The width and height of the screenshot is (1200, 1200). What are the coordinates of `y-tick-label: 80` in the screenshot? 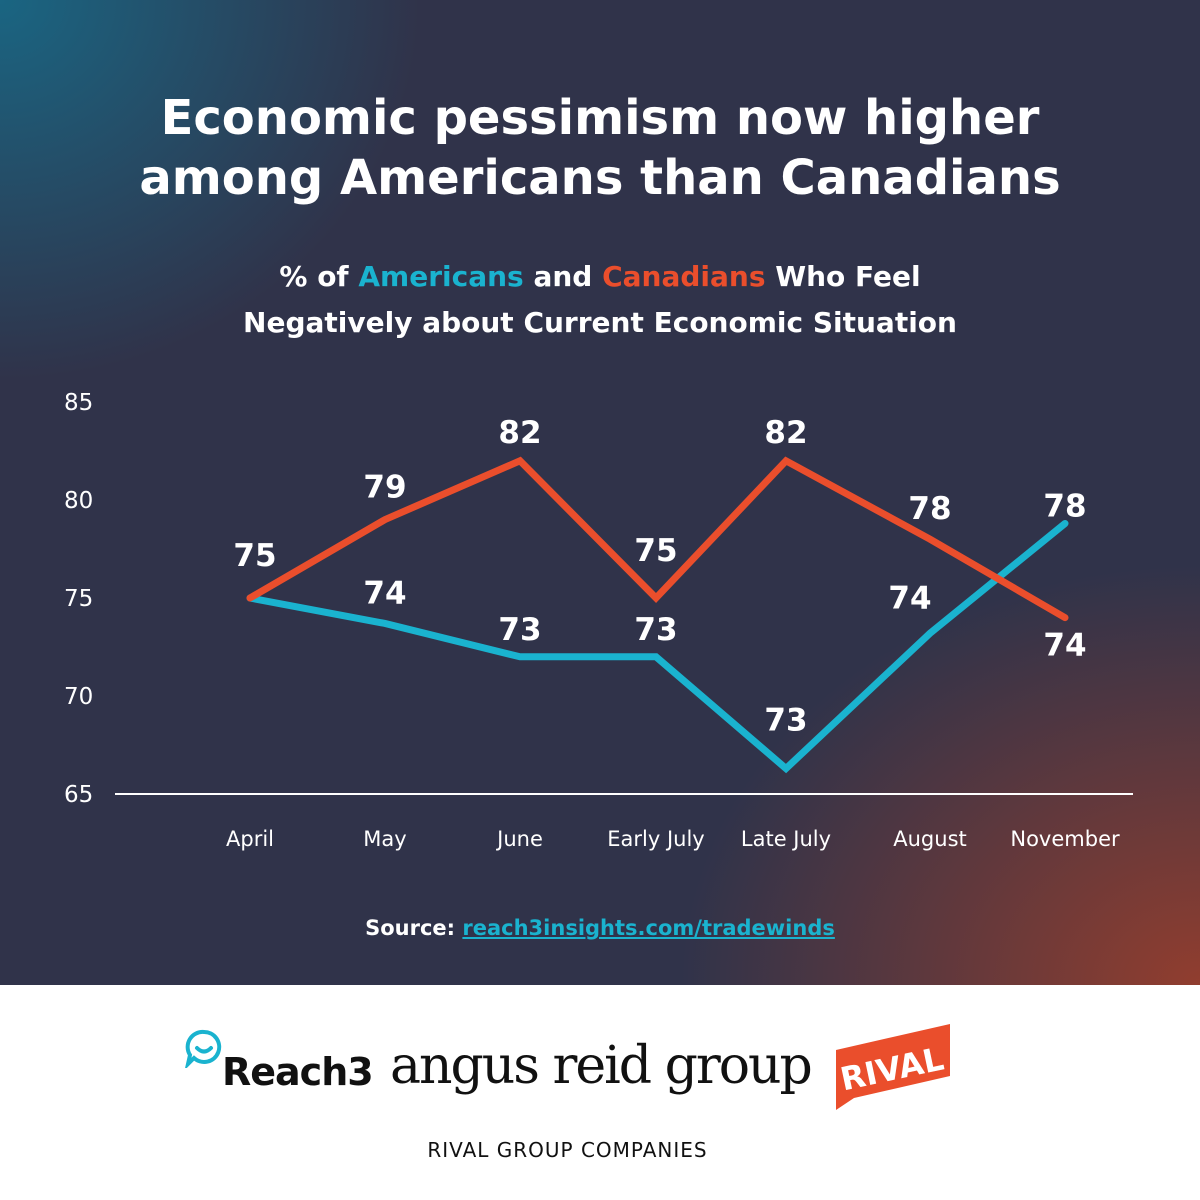 It's located at (78, 501).